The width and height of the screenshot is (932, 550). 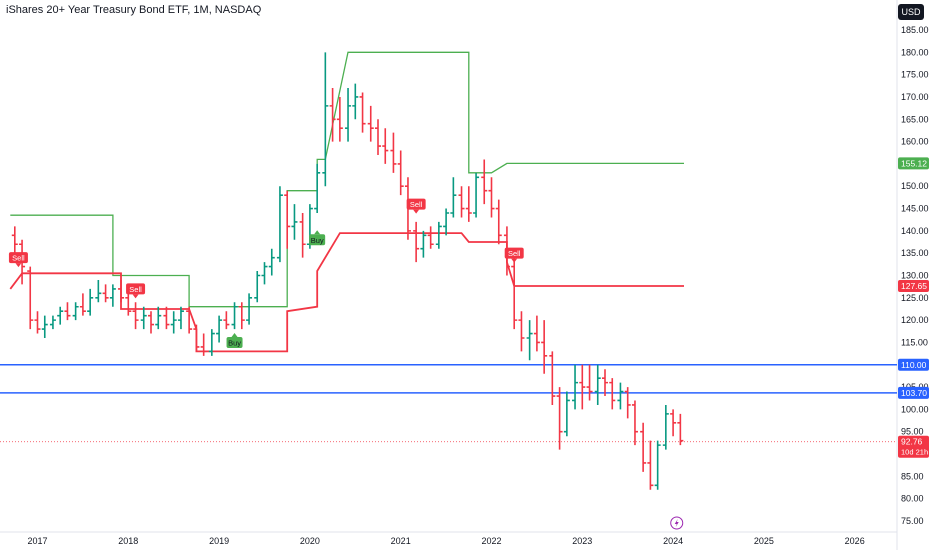 I want to click on price-label-text: 103.70, so click(x=914, y=393).